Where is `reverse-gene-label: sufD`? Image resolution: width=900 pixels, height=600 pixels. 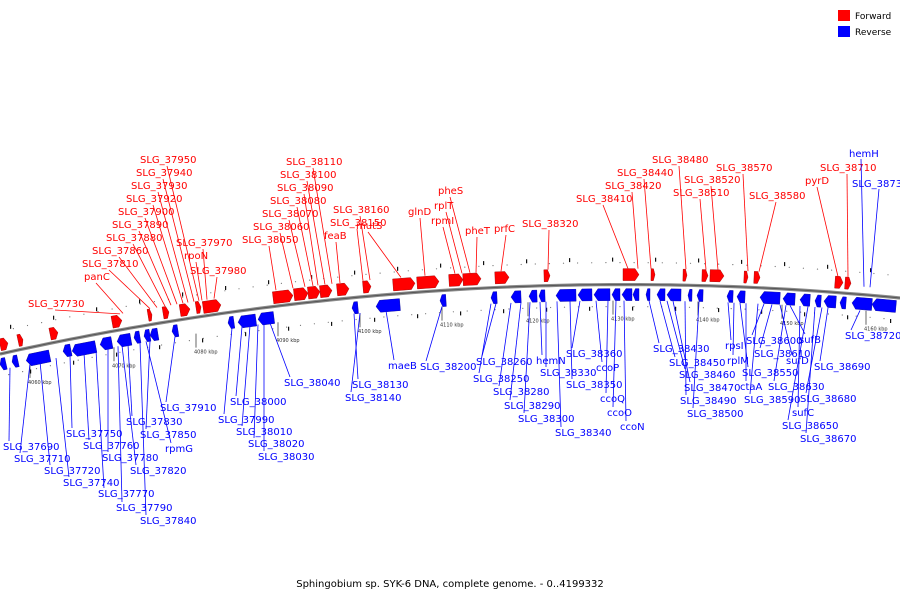 reverse-gene-label: sufD is located at coordinates (797, 361).